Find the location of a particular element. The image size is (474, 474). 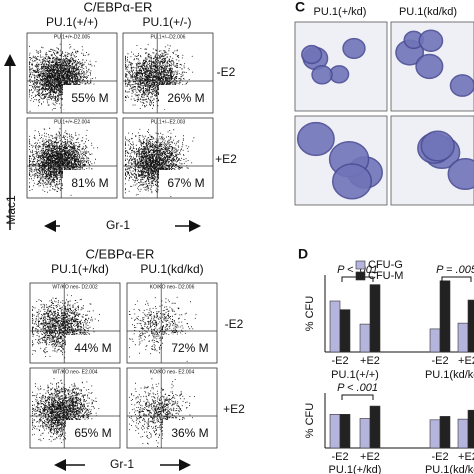

flow-plot: KO/KO neo- D2.006 72% M is located at coordinates (172, 323).